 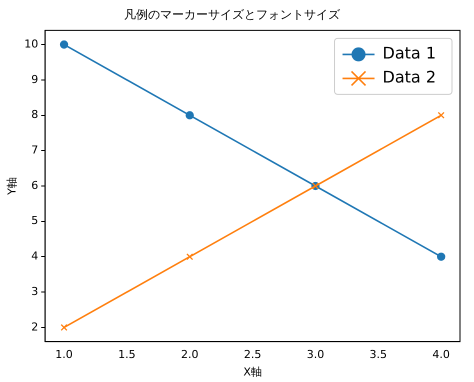 I want to click on x-tick-label: 2.0, so click(x=189, y=355).